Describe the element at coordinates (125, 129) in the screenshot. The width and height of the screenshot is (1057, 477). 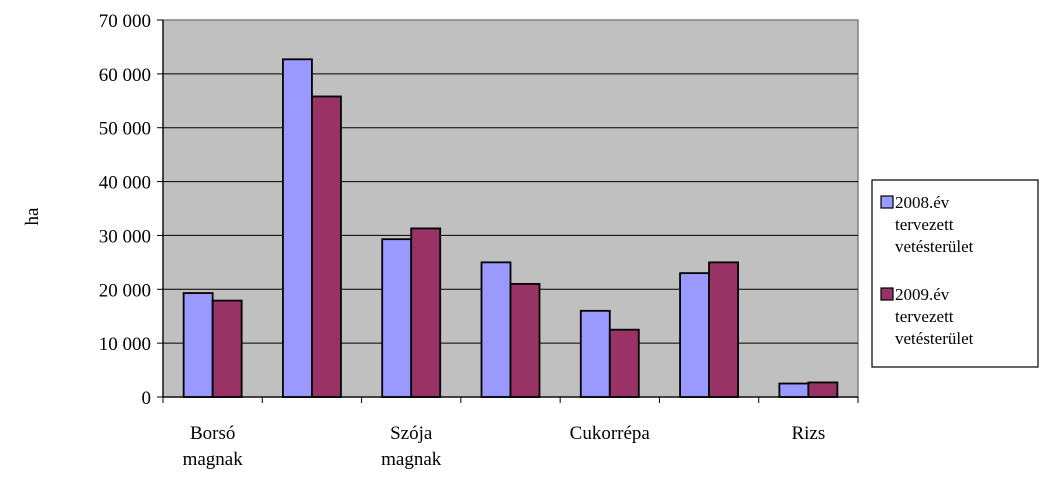
I see `y-tick-label: 50 000` at that location.